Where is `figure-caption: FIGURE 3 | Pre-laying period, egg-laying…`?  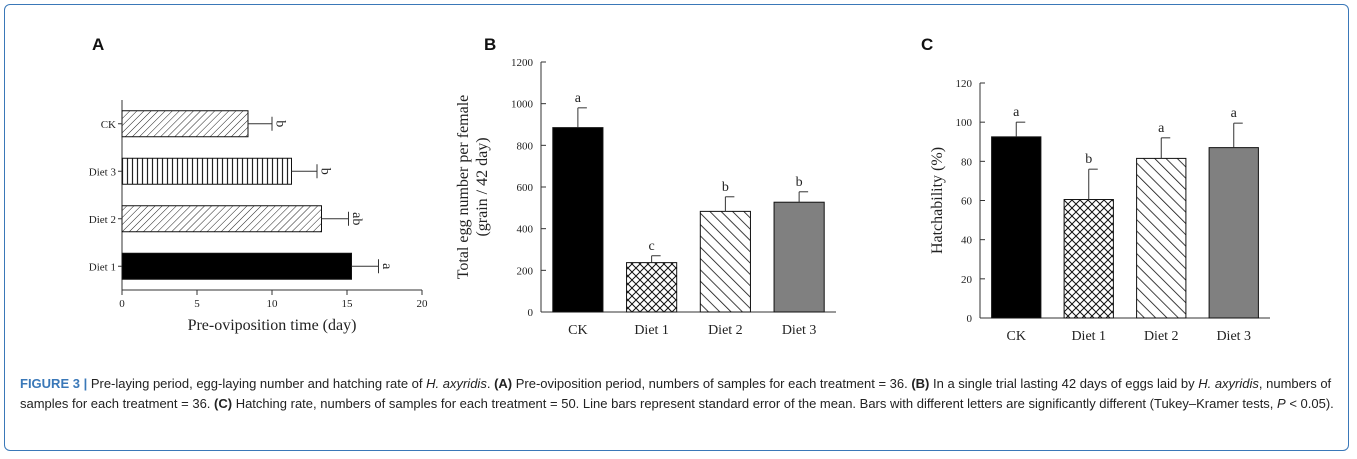
figure-caption: FIGURE 3 | Pre-laying period, egg-laying… is located at coordinates (679, 393).